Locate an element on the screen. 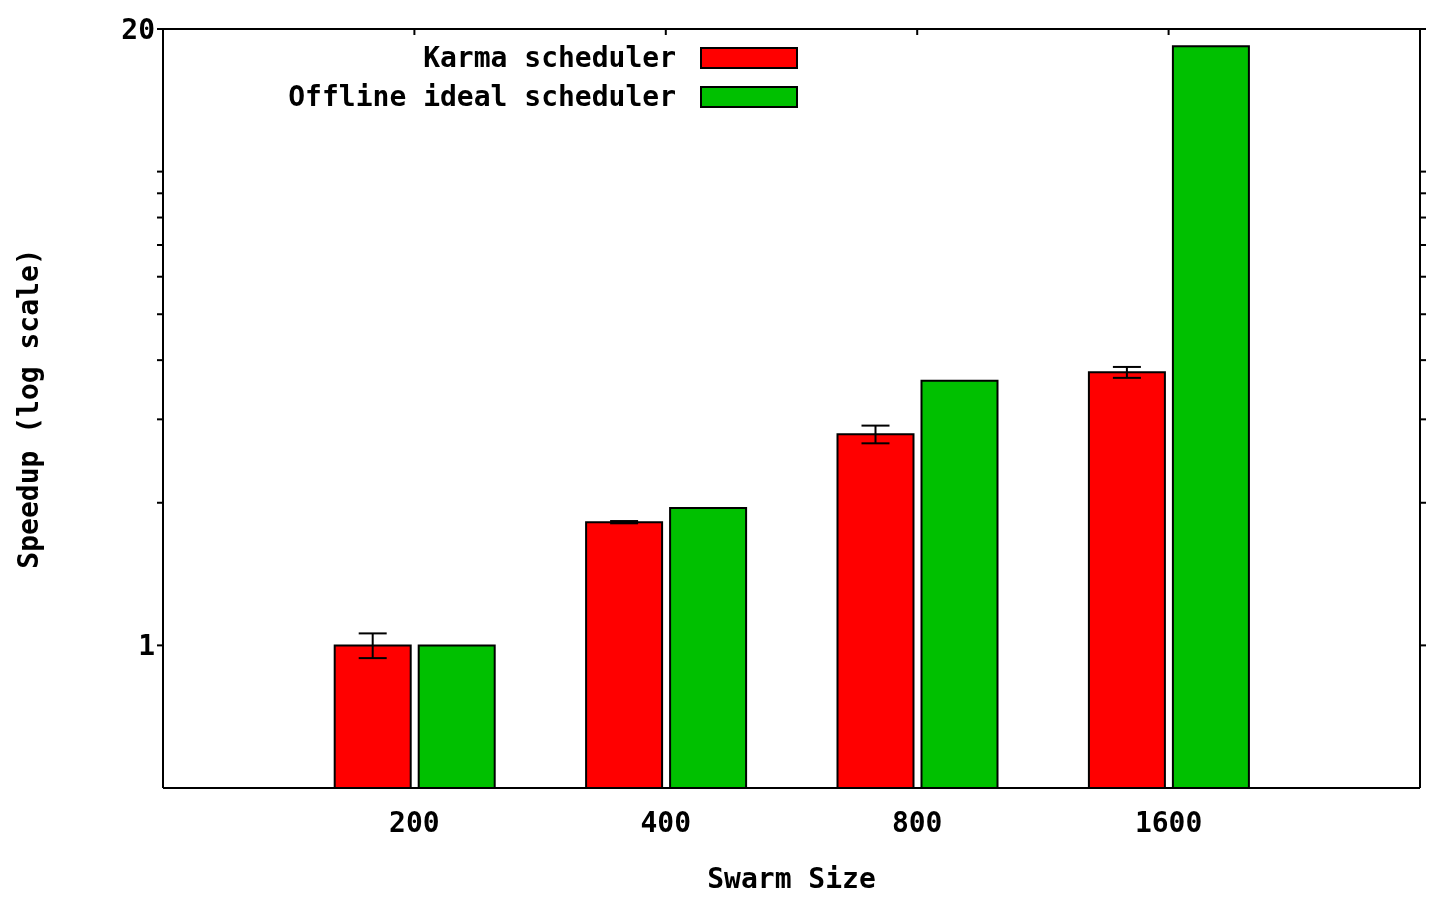 This screenshot has height=906, width=1429. y-tick-label: 20 is located at coordinates (138, 29).